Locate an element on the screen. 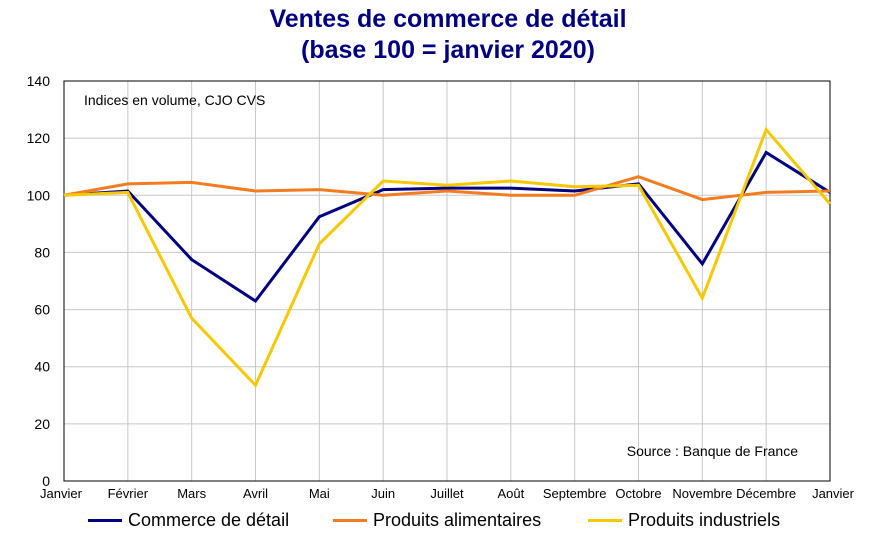 Image resolution: width=896 pixels, height=560 pixels. y-tick-label: 40 is located at coordinates (42, 367).